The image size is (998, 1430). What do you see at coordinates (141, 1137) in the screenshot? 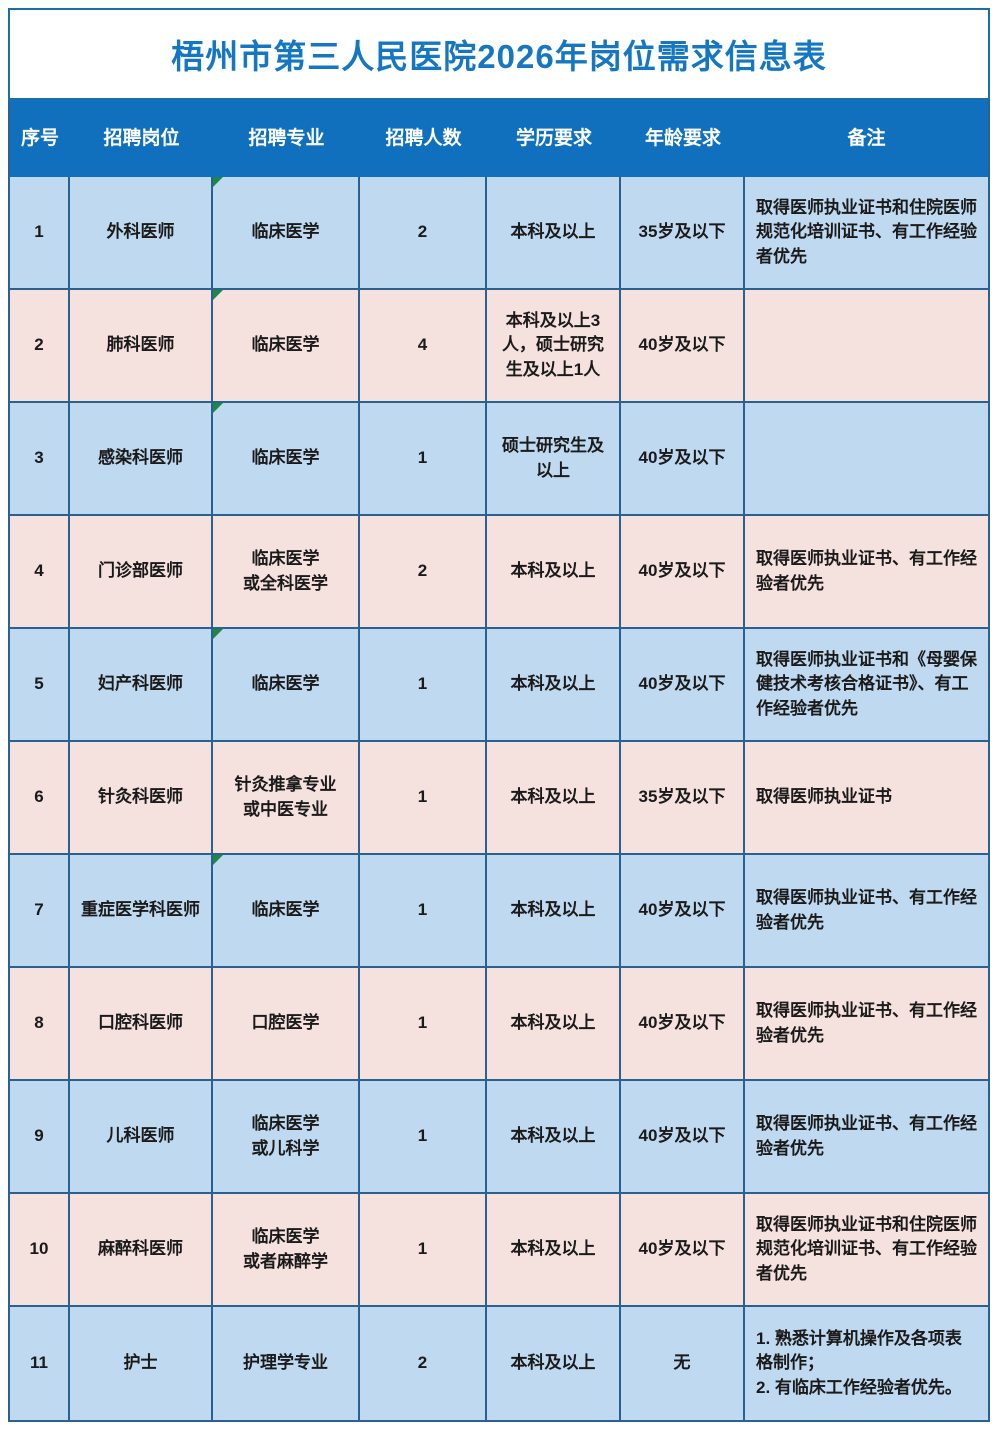
I see `cell-position: 儿科医师` at bounding box center [141, 1137].